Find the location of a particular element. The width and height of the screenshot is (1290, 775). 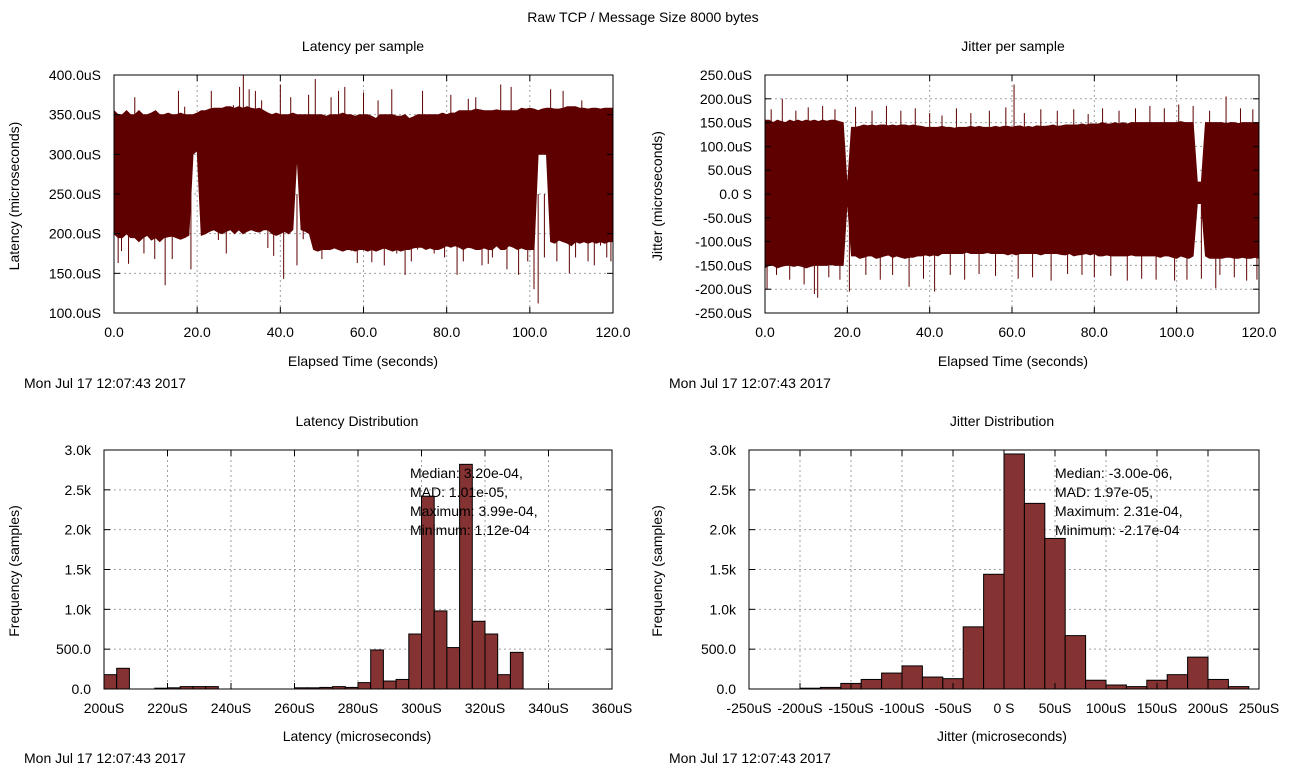

x-tick-label: 320uS is located at coordinates (485, 708).